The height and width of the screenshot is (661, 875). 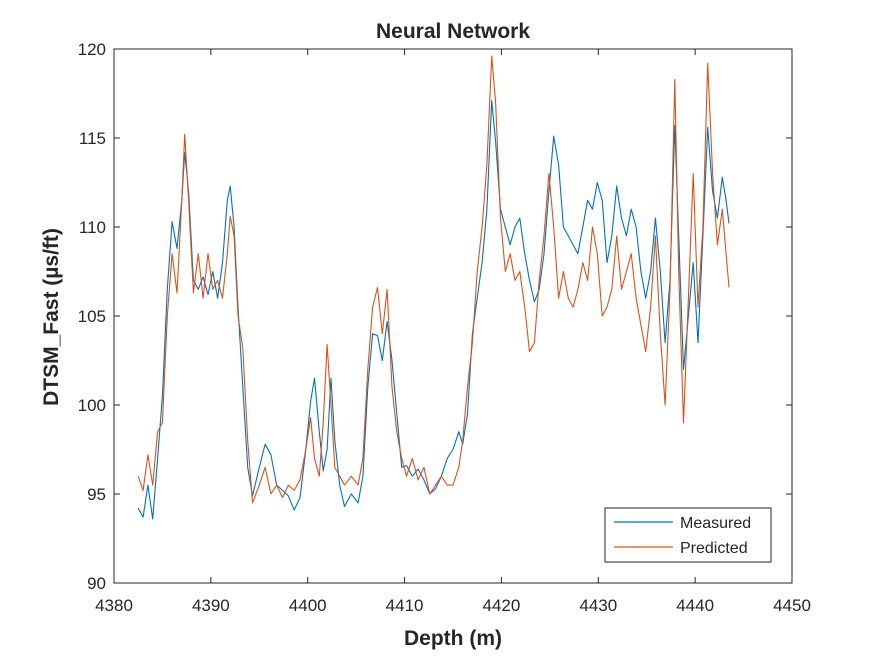 I want to click on chart-title: Neural Network, so click(x=453, y=31).